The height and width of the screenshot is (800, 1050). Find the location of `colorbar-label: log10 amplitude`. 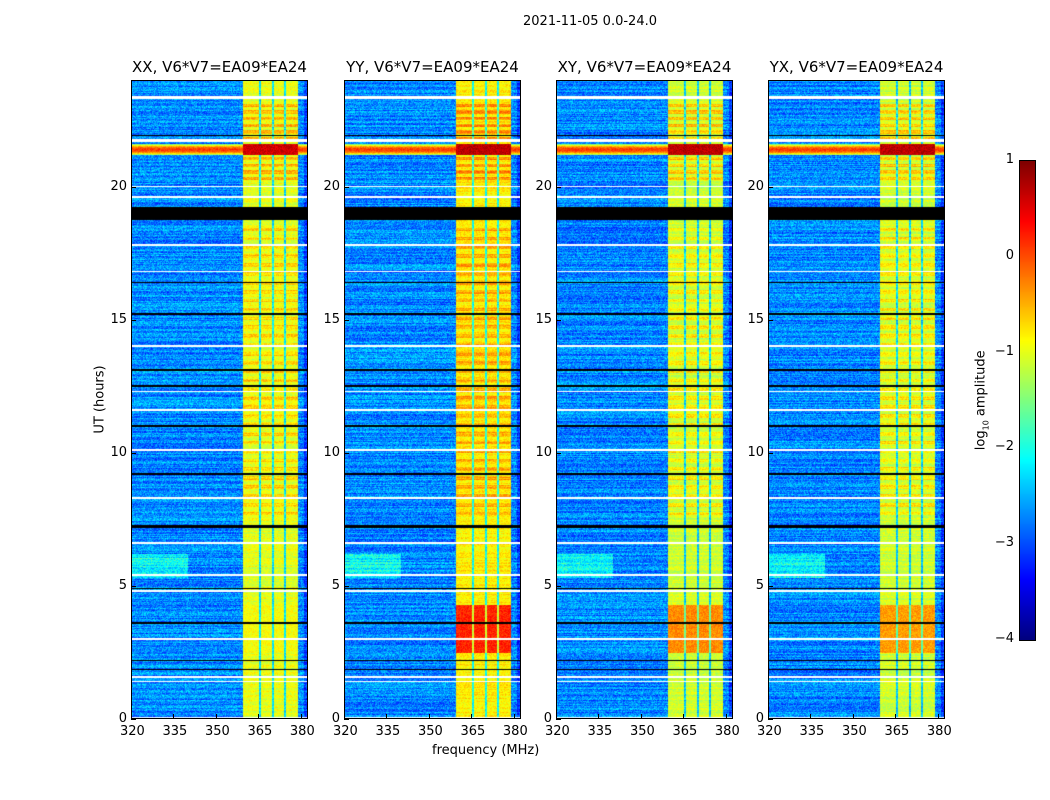

colorbar-label: log10 amplitude is located at coordinates (982, 400).